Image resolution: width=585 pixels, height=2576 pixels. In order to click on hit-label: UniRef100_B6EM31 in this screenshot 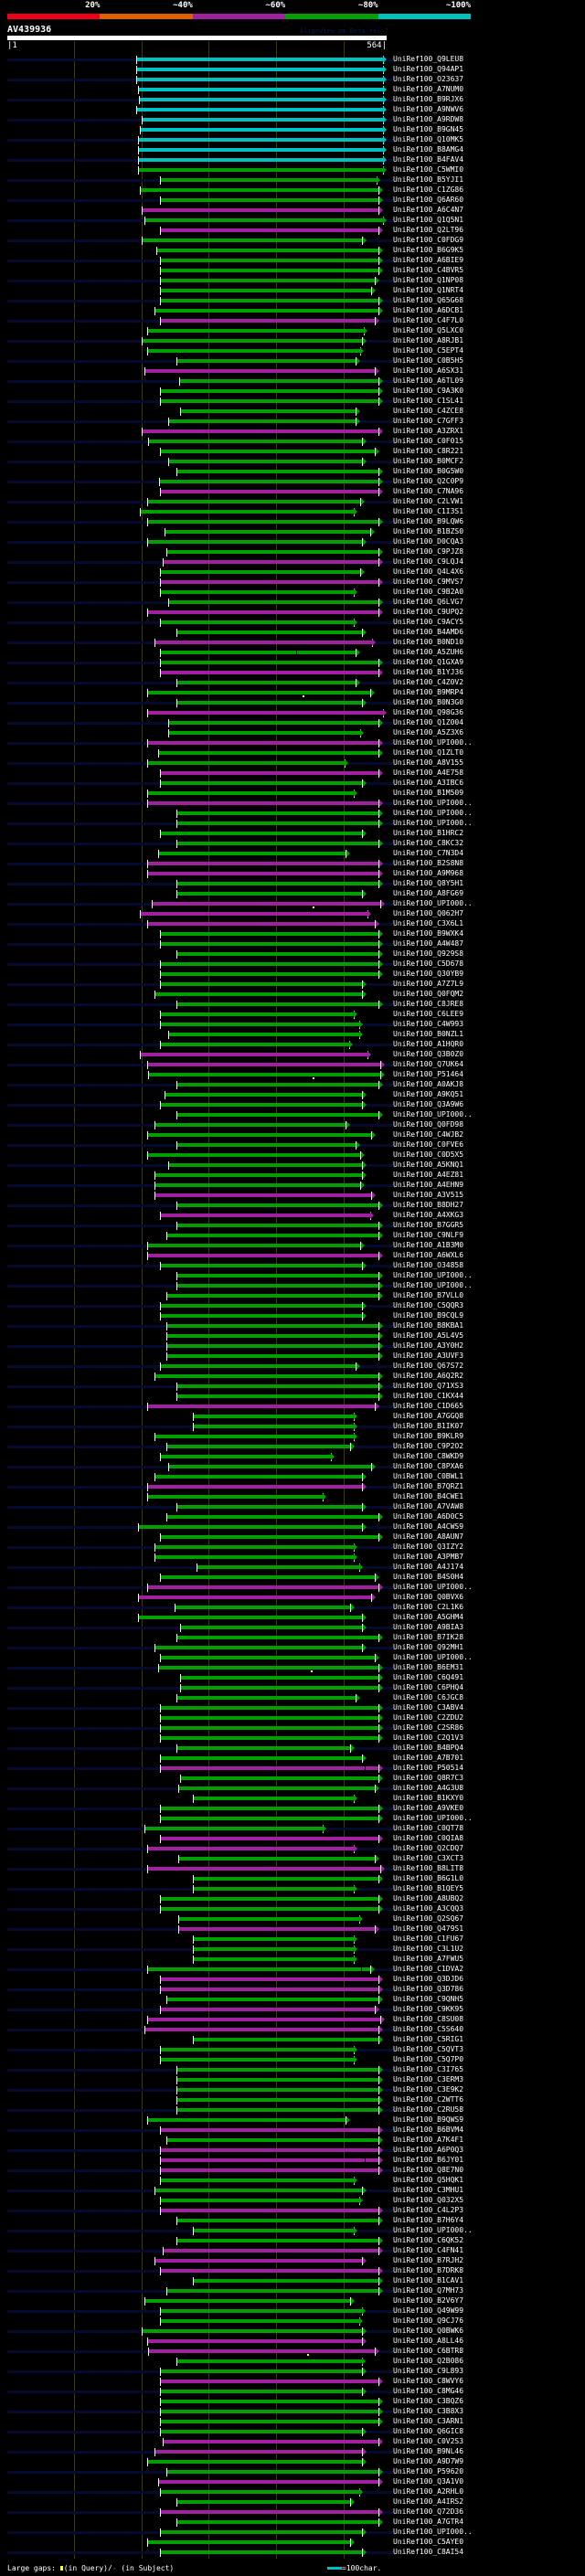, I will do `click(429, 1667)`.